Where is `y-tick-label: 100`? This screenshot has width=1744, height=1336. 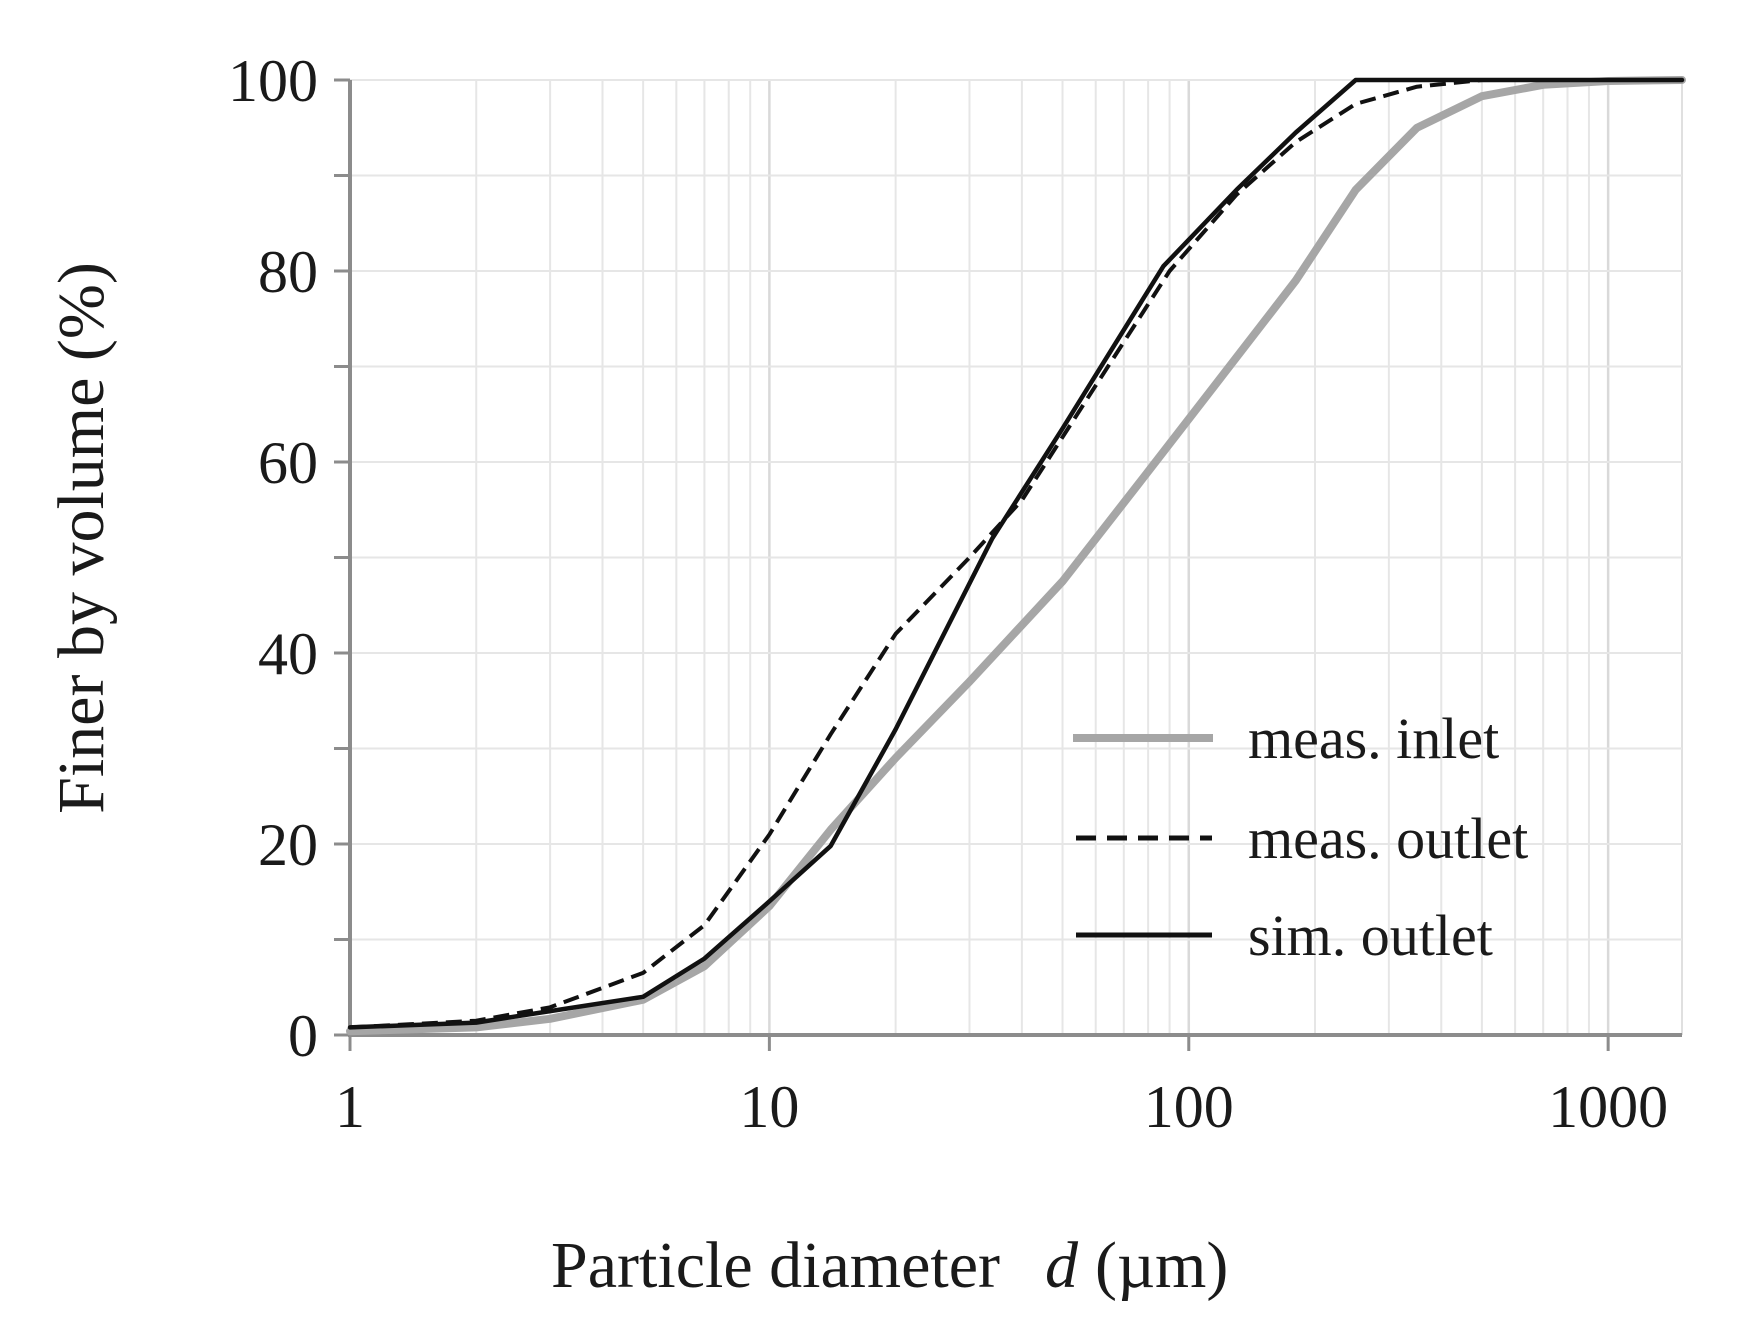
y-tick-label: 100 is located at coordinates (273, 81).